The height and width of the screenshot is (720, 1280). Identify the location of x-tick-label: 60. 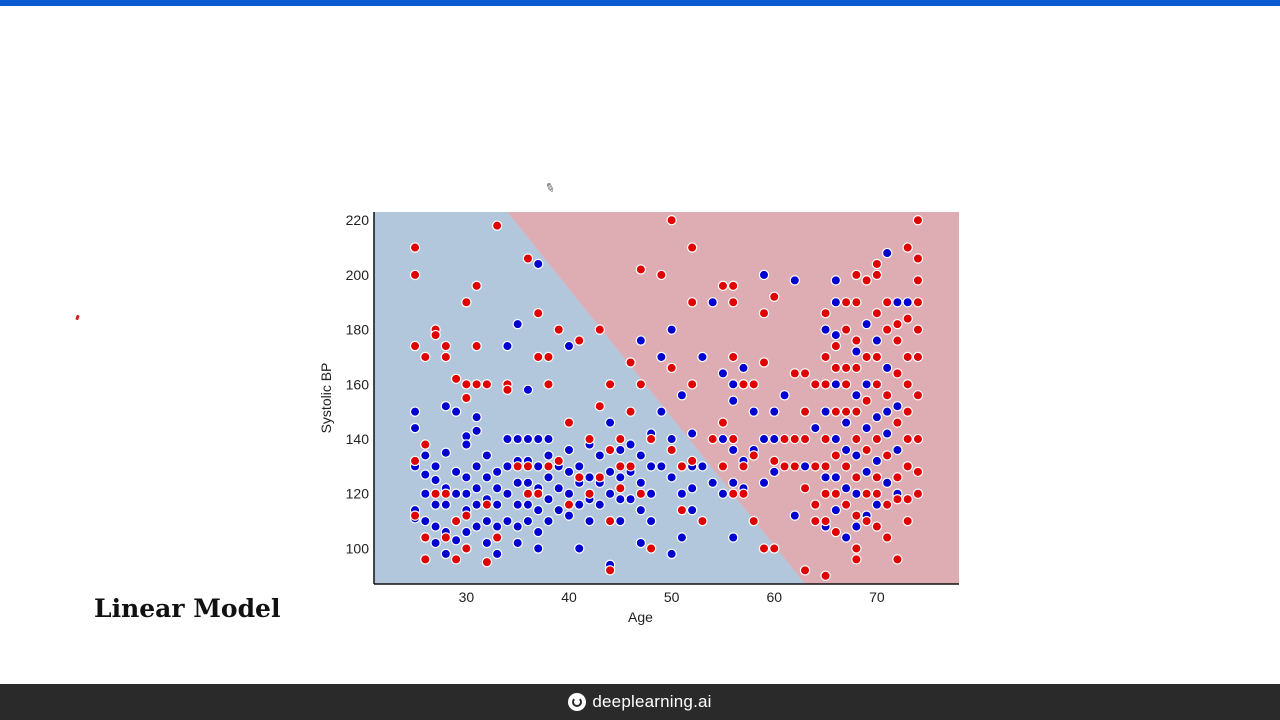
(774, 597).